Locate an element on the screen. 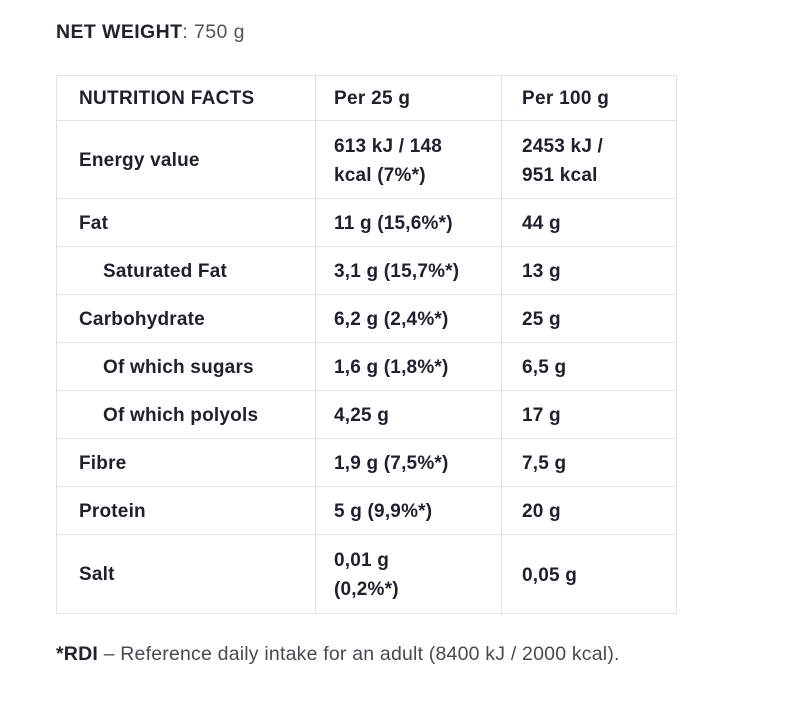 The image size is (790, 712). row-label-cell: Energy value is located at coordinates (186, 159).